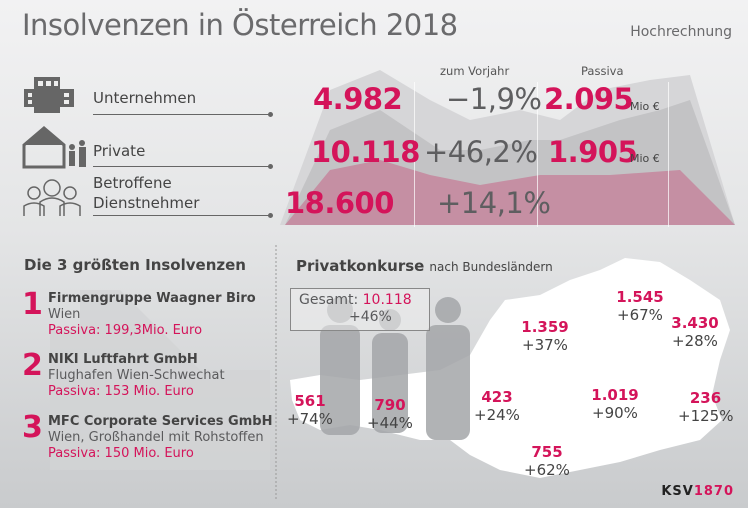 The width and height of the screenshot is (748, 508). Describe the element at coordinates (593, 152) in the screenshot. I see `passiva-private: 1.905` at that location.